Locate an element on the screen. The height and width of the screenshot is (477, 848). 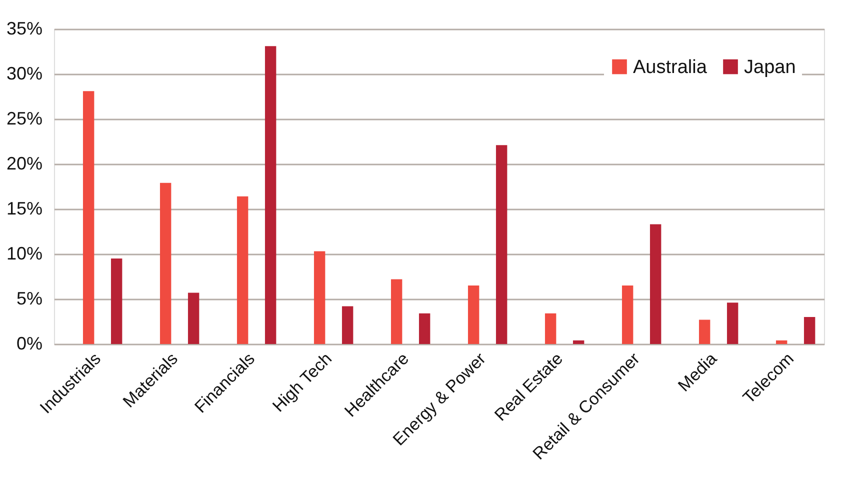
y-tick-label: 0% is located at coordinates (29, 344).